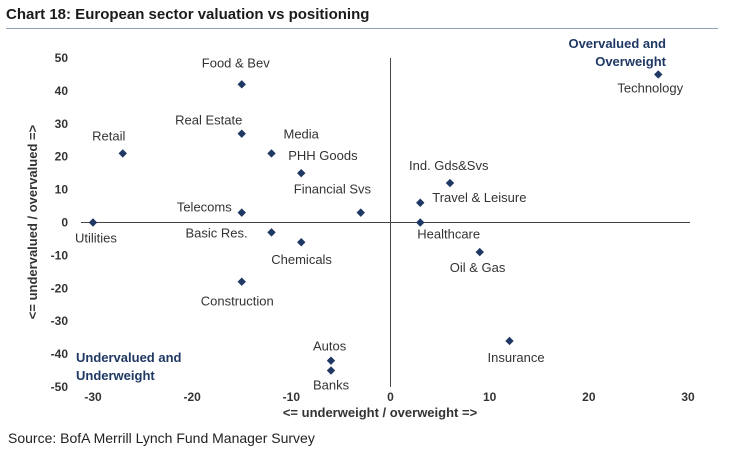 This screenshot has width=732, height=456. Describe the element at coordinates (192, 397) in the screenshot. I see `x-tick-label: -20` at that location.